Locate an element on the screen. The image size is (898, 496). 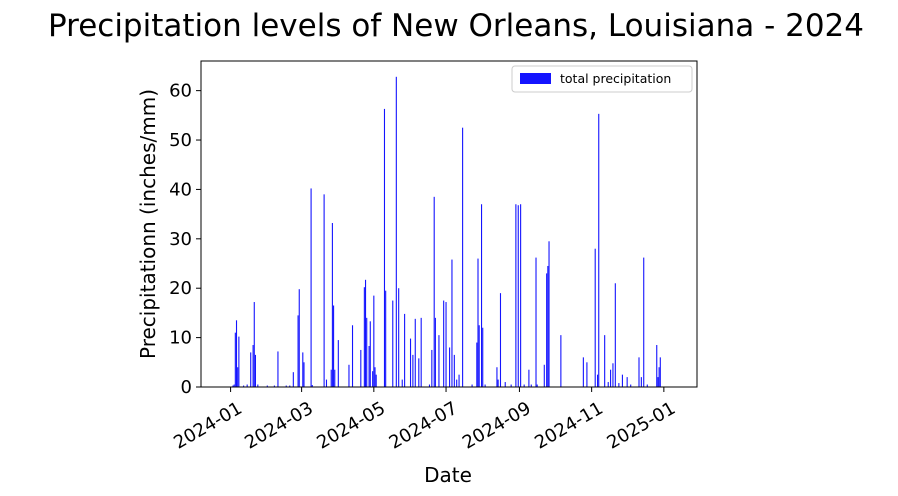
legend-label: total precipitation is located at coordinates (615, 78).